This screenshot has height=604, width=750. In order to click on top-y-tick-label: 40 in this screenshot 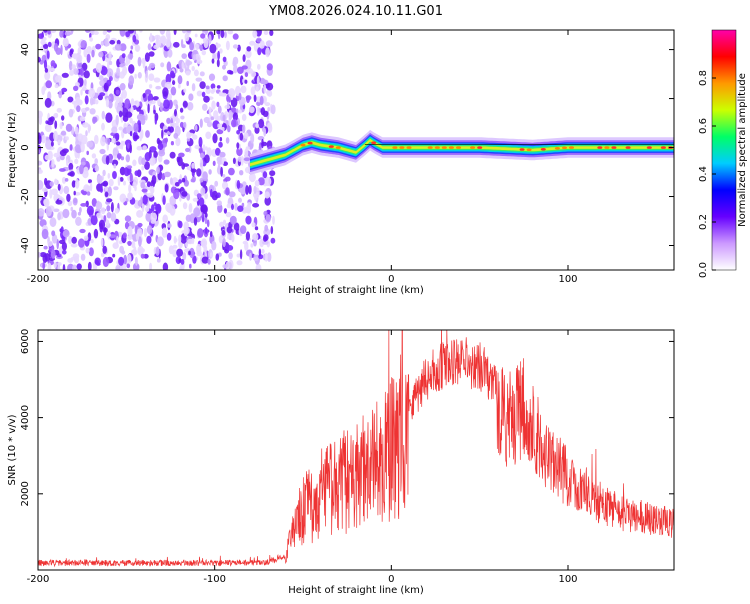, I will do `click(25, 49)`.